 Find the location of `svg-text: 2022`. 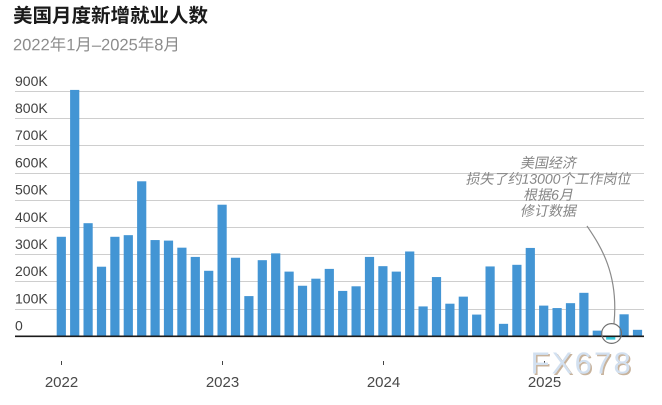

svg-text: 2022 is located at coordinates (61, 382).